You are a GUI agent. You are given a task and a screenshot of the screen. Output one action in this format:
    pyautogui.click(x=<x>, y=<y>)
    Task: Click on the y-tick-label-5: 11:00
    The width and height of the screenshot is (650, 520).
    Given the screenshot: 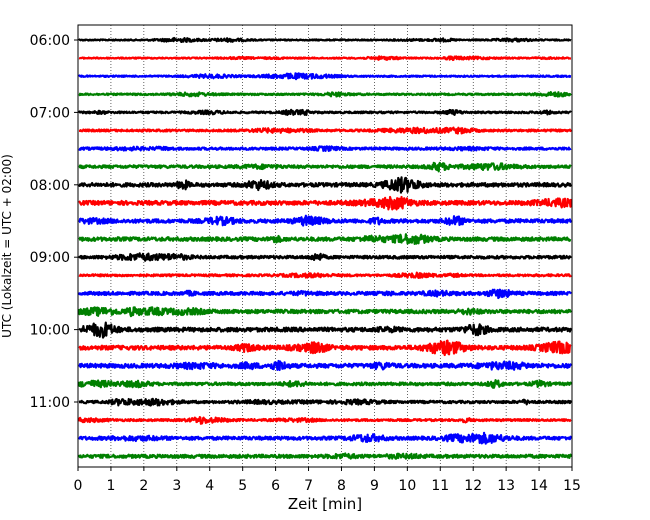 What is the action you would take?
    pyautogui.click(x=50, y=403)
    